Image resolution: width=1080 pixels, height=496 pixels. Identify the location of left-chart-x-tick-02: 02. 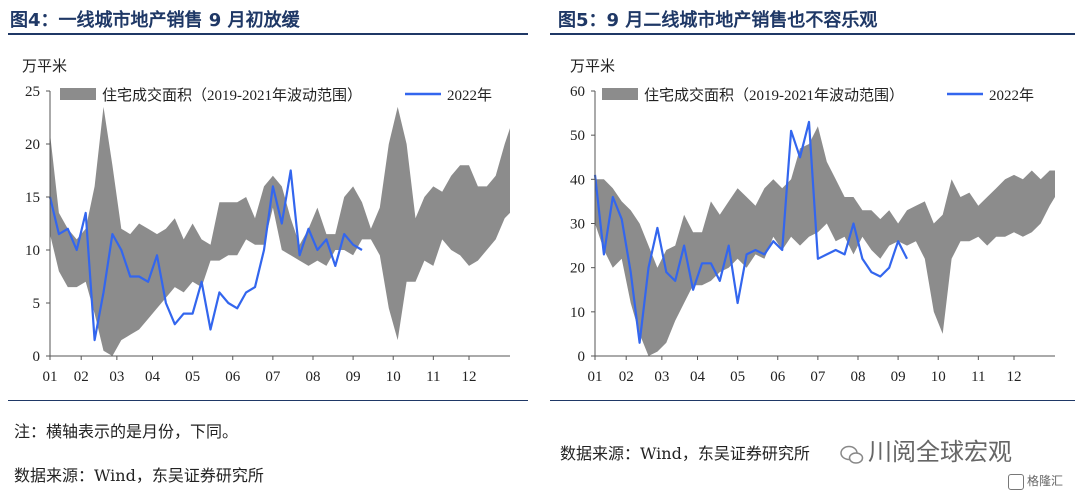
(81, 377).